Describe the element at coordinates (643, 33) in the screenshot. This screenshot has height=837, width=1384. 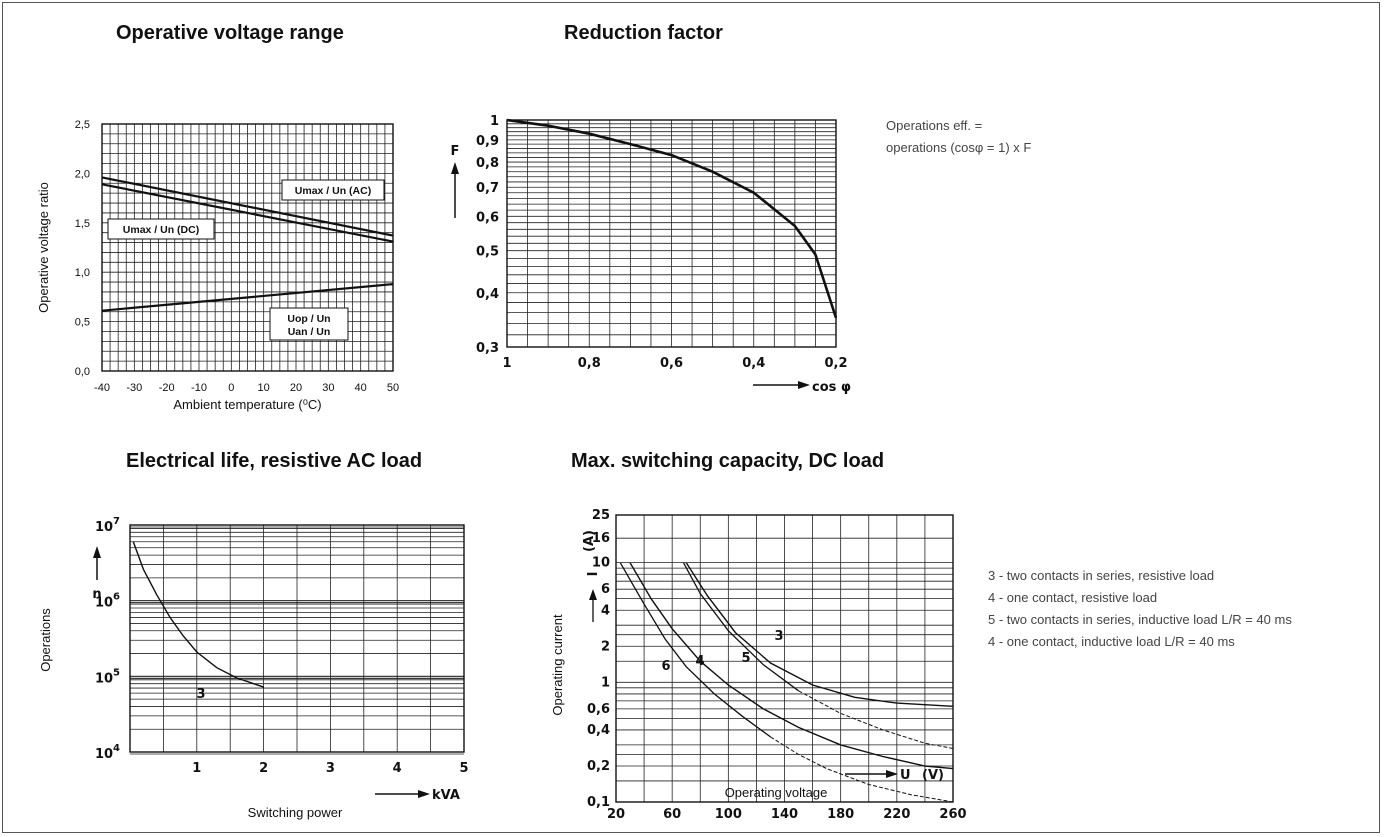
I see `title-reduction-factor: Reduction factor` at that location.